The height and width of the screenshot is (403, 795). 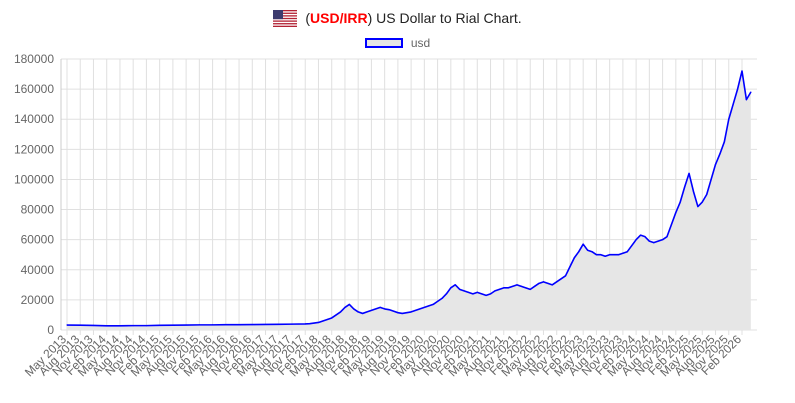 What do you see at coordinates (38, 300) in the screenshot?
I see `y-tick-label: 20000` at bounding box center [38, 300].